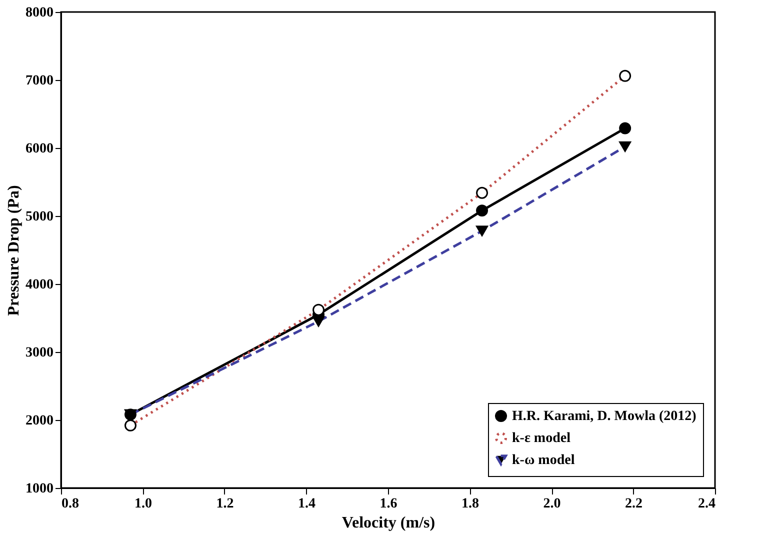 This screenshot has width=763, height=556. I want to click on x-tick-label: 2.4, so click(707, 504).